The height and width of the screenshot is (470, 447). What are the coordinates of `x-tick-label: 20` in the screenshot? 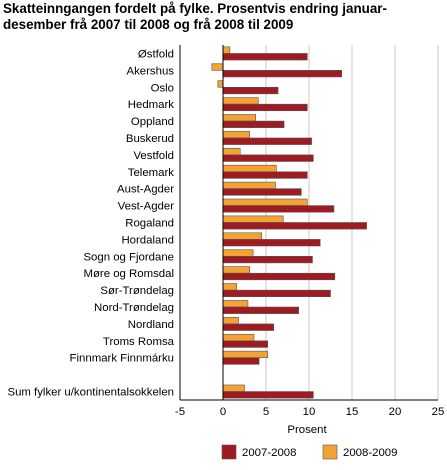 It's located at (395, 412).